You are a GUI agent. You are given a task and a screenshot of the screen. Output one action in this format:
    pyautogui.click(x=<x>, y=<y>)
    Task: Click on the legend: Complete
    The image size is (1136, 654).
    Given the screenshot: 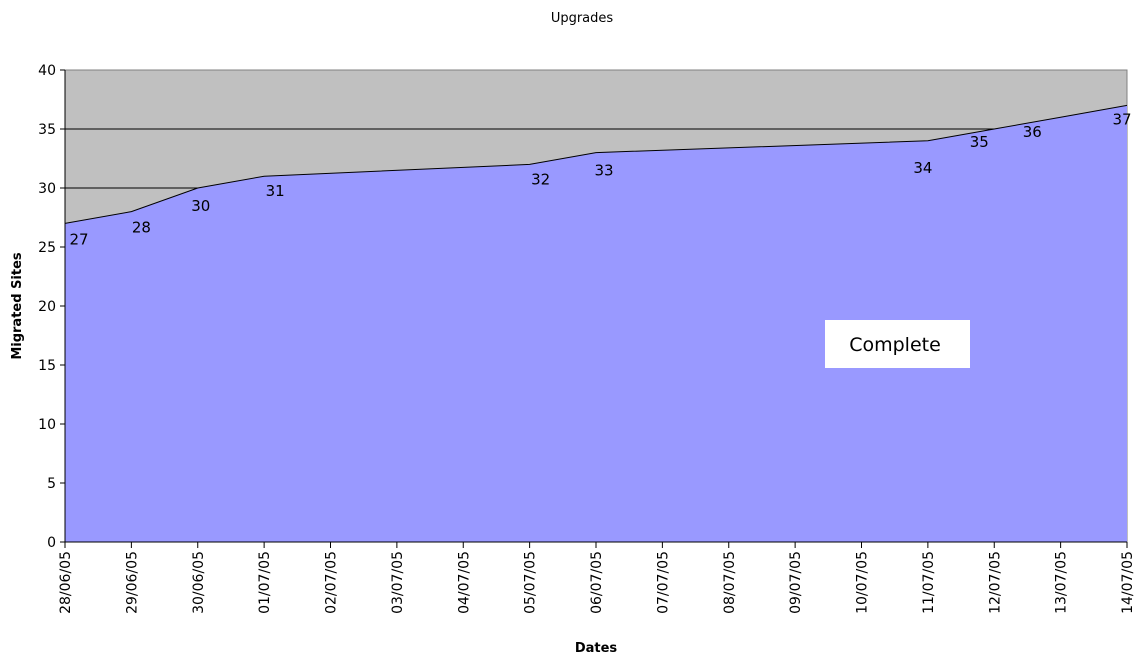 What is the action you would take?
    pyautogui.click(x=897, y=344)
    